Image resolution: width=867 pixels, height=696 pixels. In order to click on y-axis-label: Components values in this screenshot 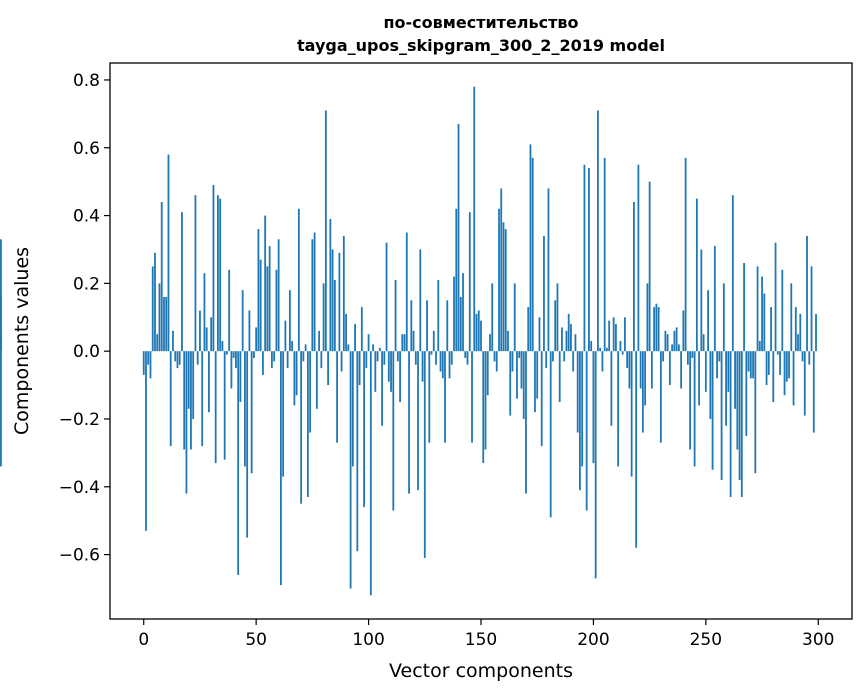, I will do `click(22, 341)`.